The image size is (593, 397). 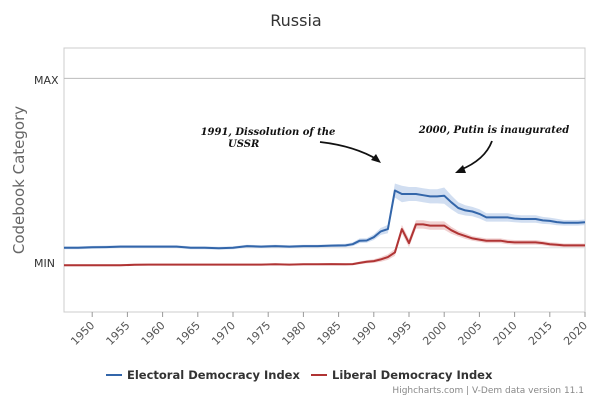 I want to click on annotation-arrowhead-putin, so click(x=460, y=169).